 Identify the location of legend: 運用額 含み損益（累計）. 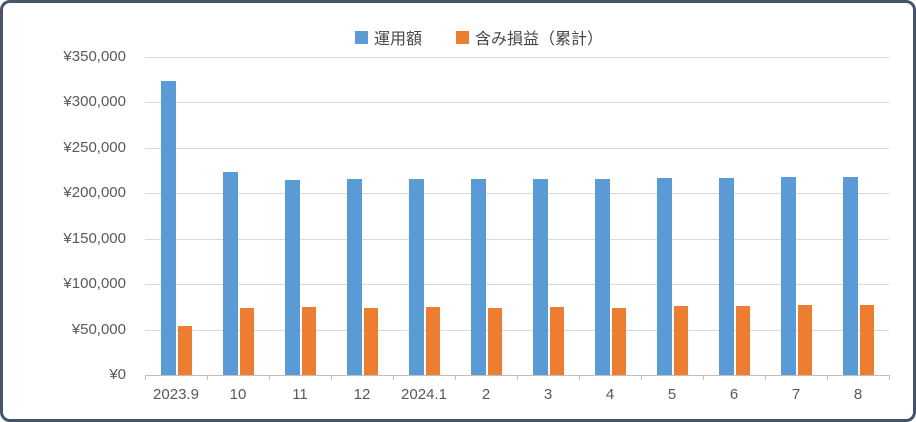
(468, 37).